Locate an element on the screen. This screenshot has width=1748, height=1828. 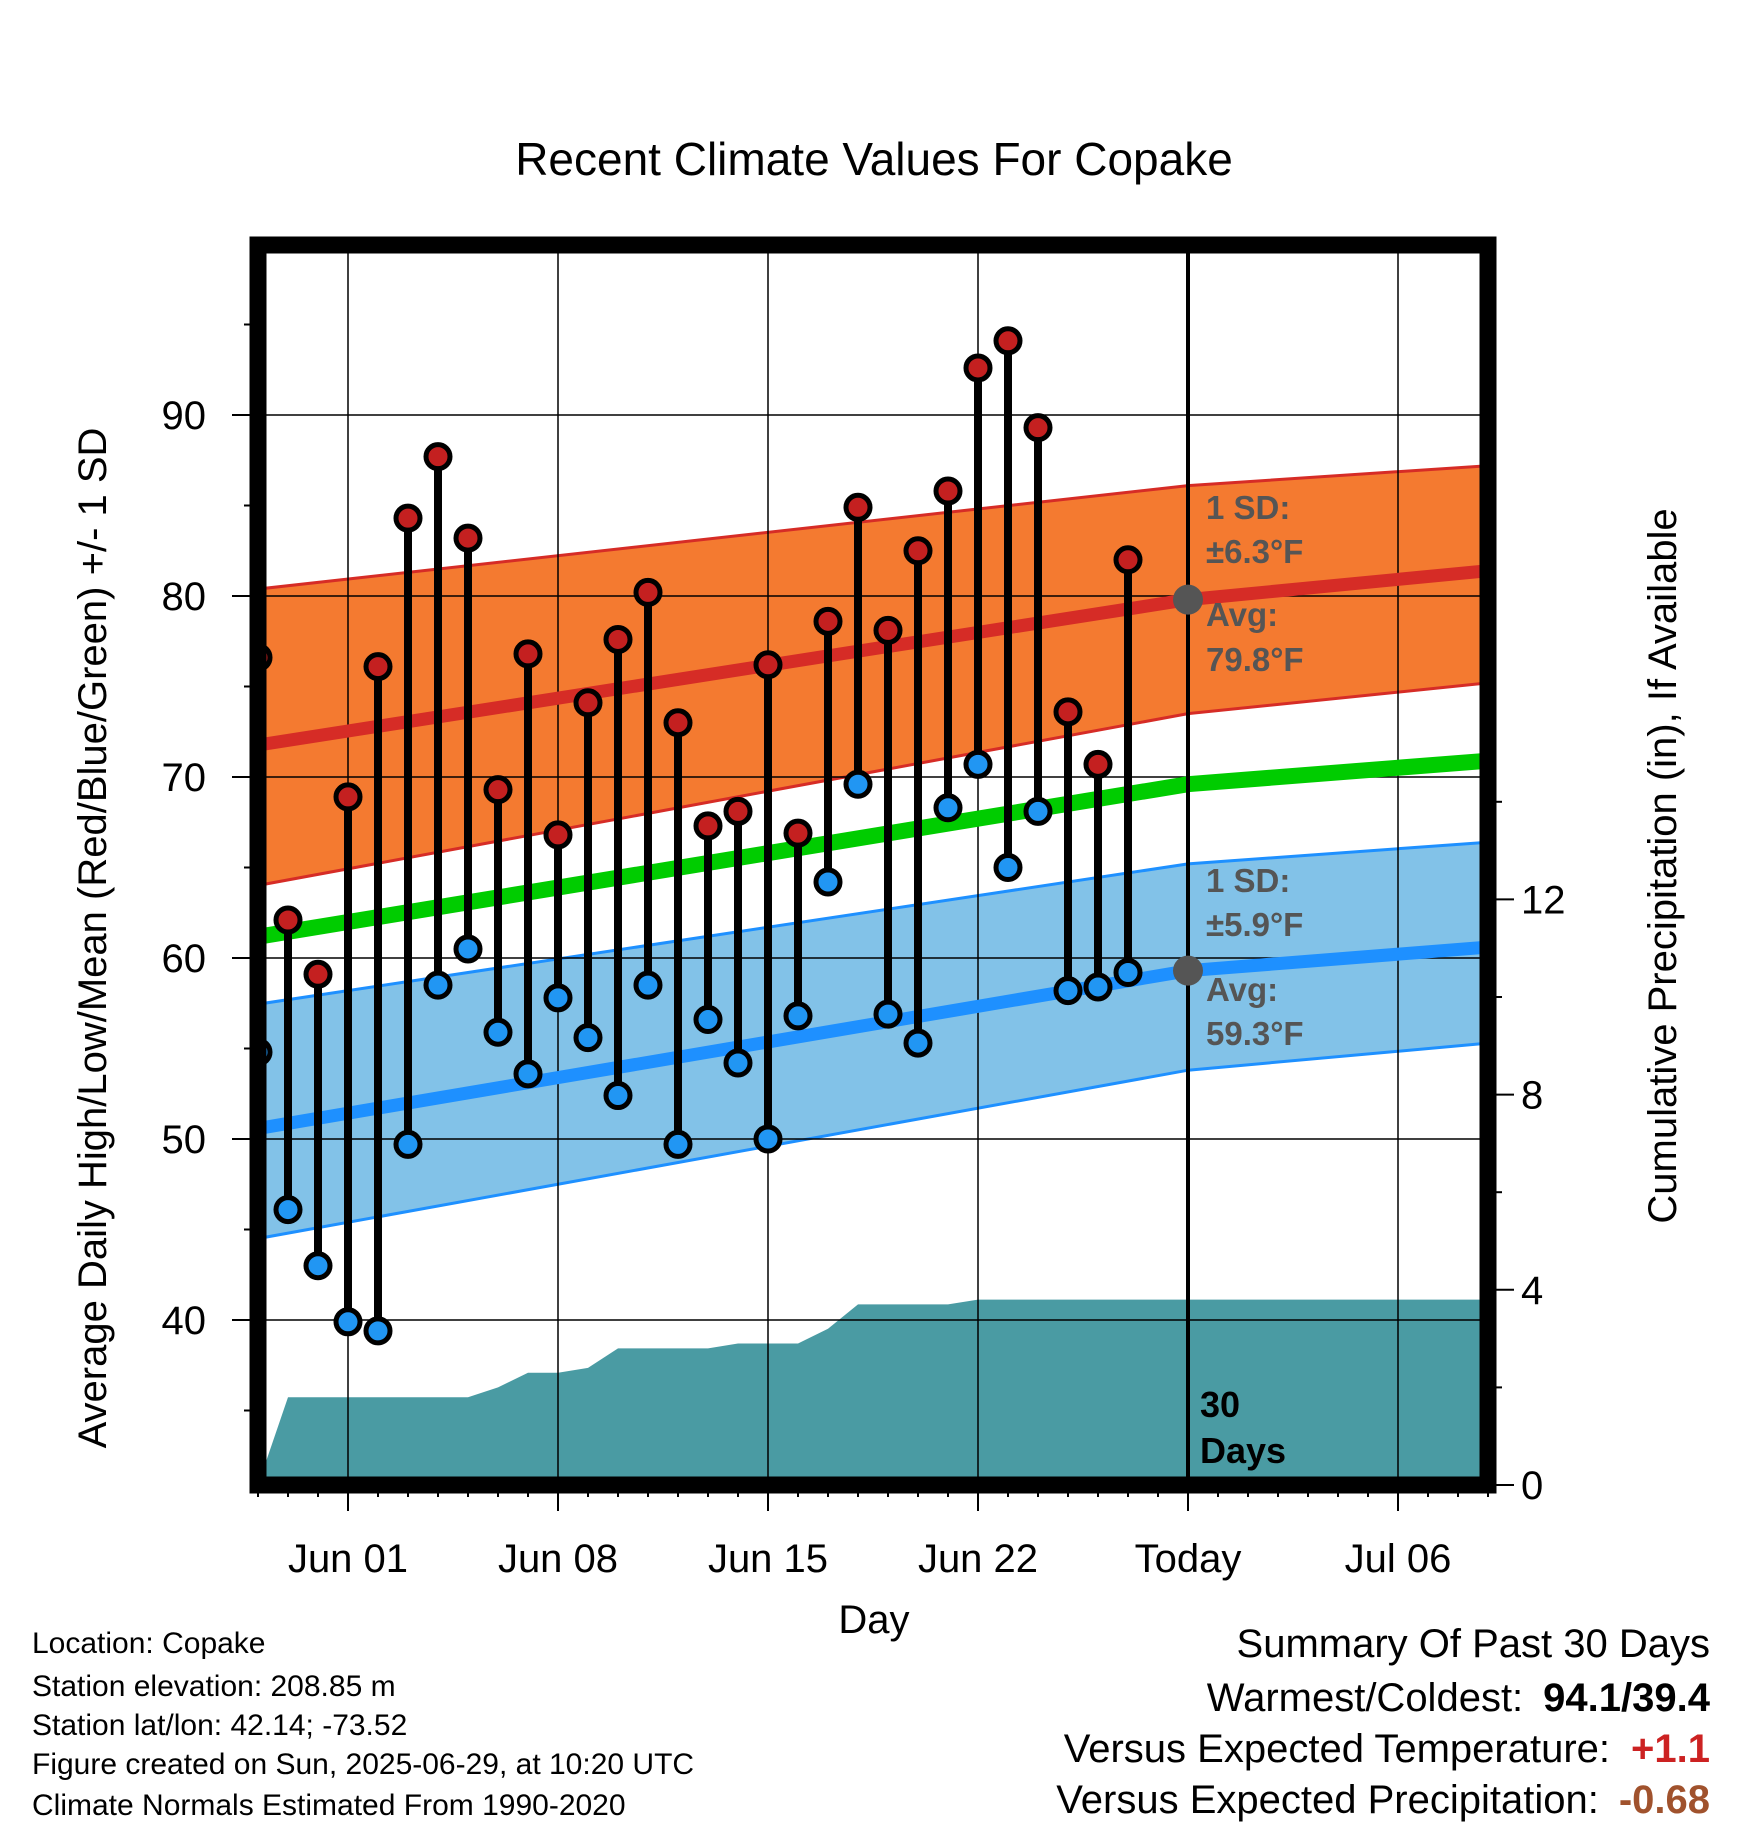
y-tick-label: 90 is located at coordinates (184, 416).